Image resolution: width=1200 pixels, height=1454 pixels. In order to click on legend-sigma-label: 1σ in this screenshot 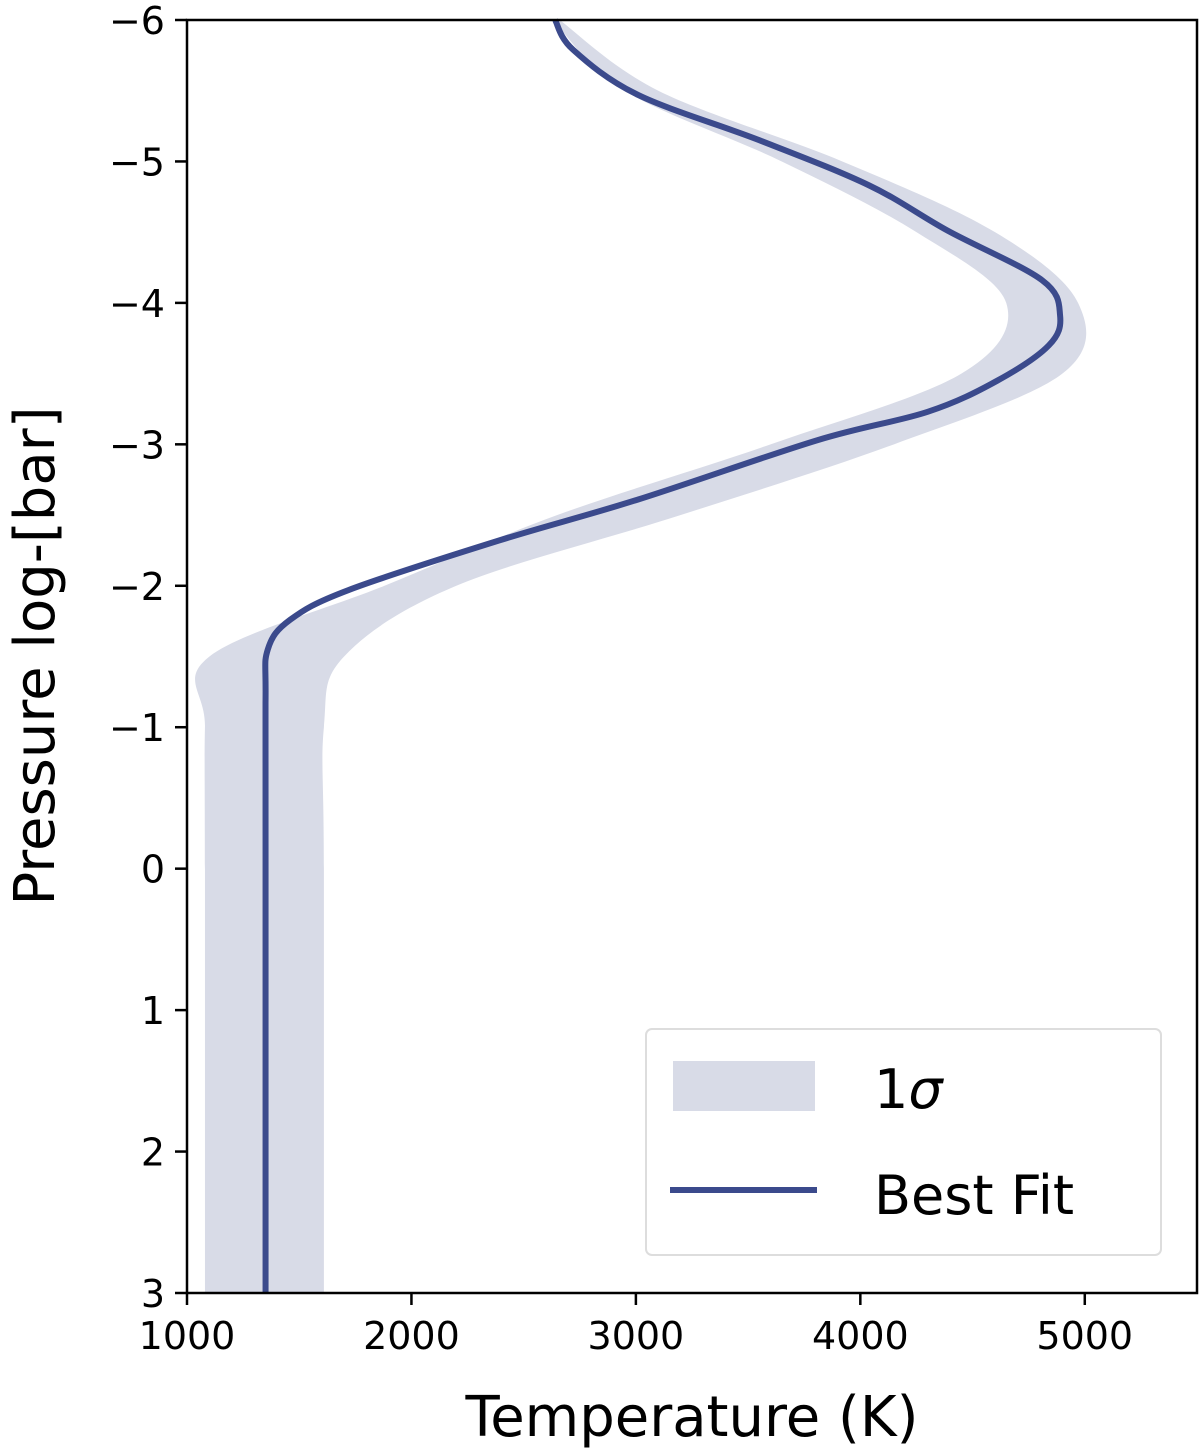, I will do `click(909, 1089)`.